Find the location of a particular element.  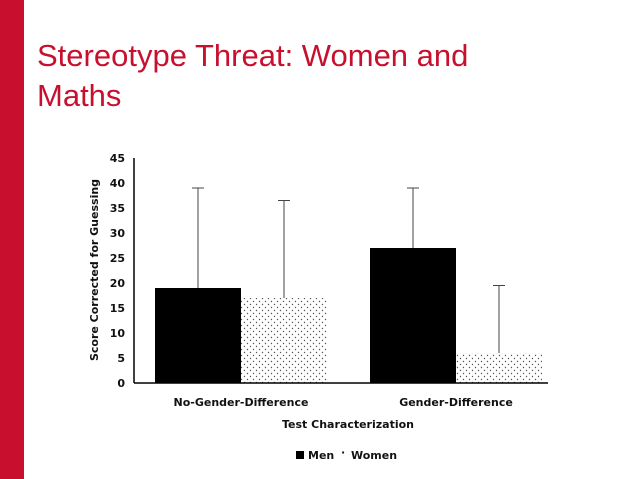

y-tick-label: 5 is located at coordinates (121, 358).